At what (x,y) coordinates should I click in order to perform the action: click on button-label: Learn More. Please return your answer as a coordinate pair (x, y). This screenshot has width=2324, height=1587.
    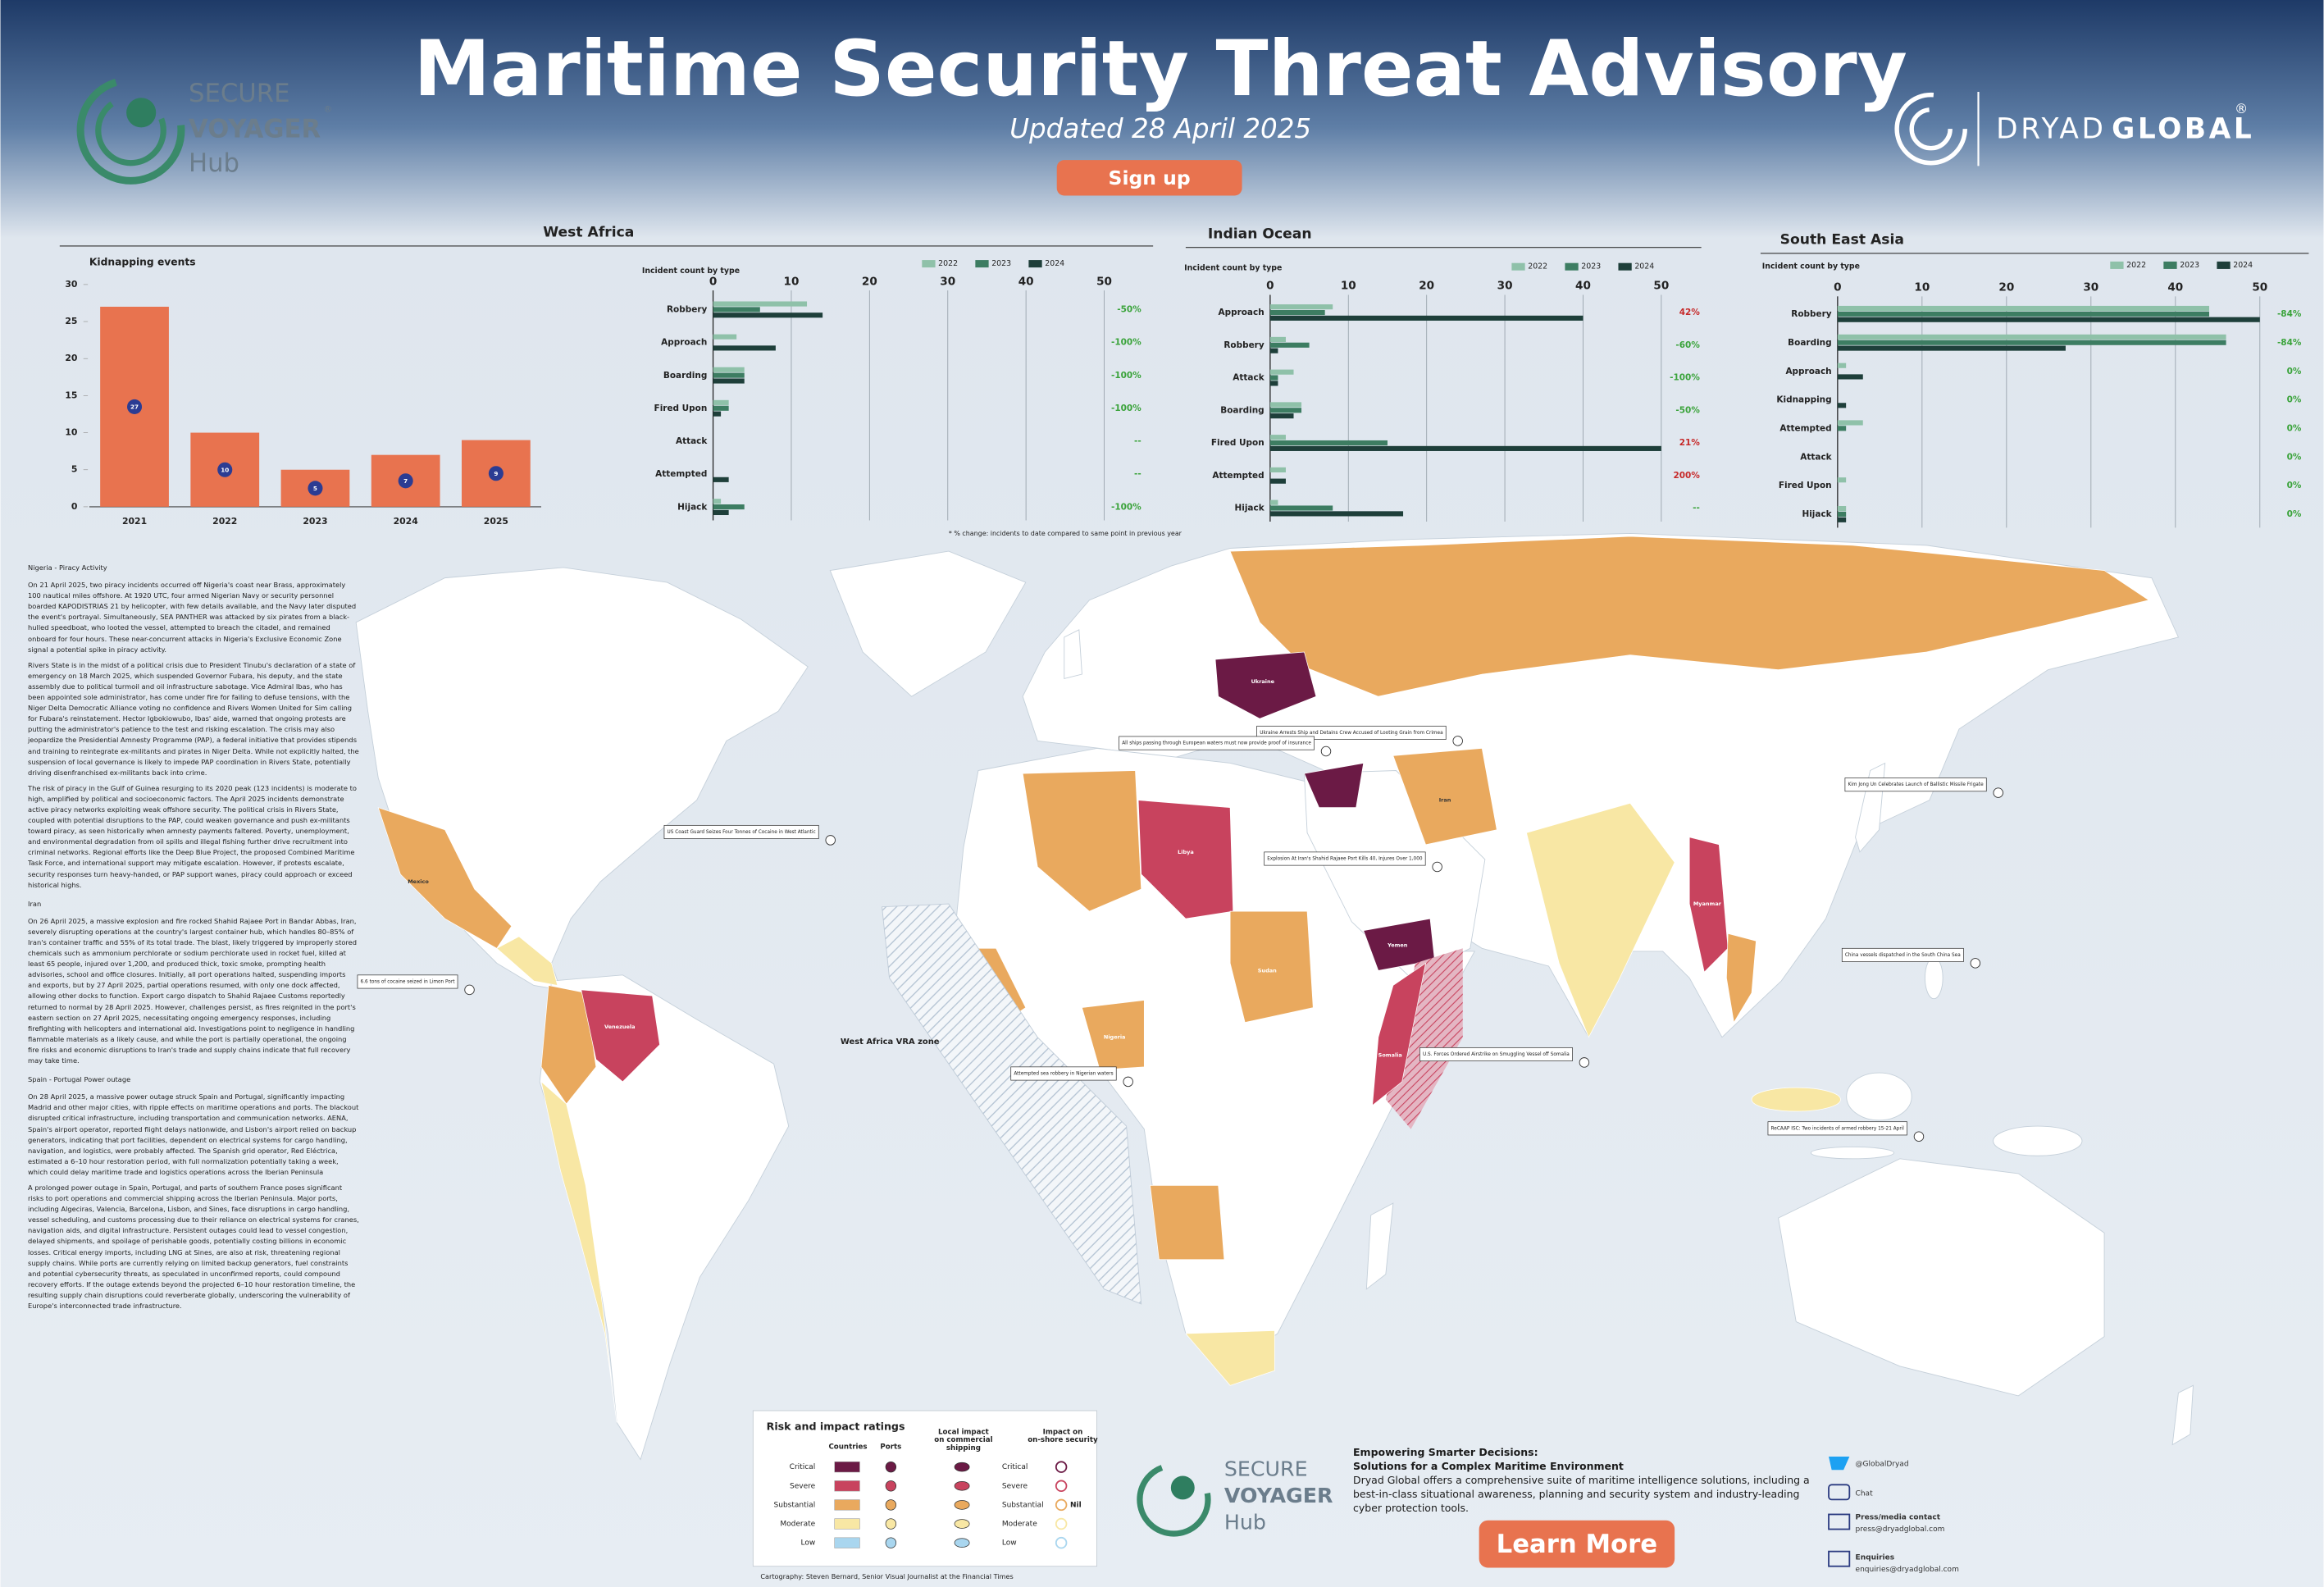
    Looking at the image, I should click on (1577, 1544).